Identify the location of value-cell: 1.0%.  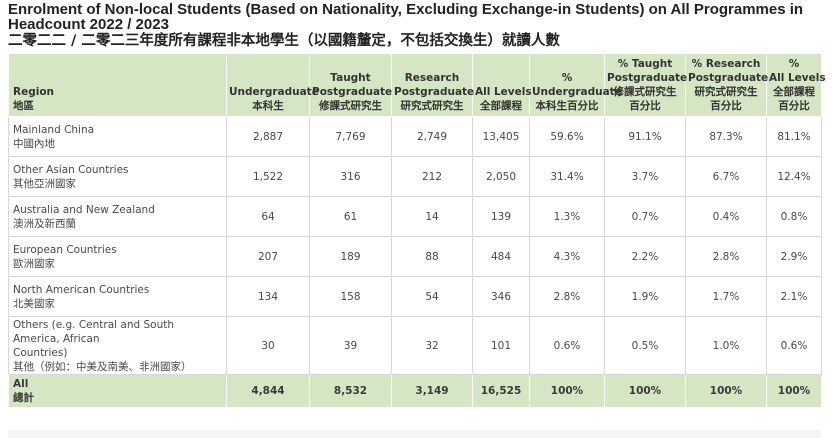
(726, 345).